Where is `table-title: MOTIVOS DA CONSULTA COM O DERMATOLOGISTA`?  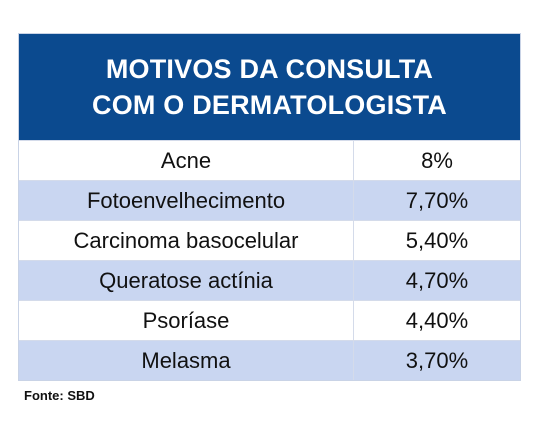 table-title: MOTIVOS DA CONSULTA COM O DERMATOLOGISTA is located at coordinates (269, 87).